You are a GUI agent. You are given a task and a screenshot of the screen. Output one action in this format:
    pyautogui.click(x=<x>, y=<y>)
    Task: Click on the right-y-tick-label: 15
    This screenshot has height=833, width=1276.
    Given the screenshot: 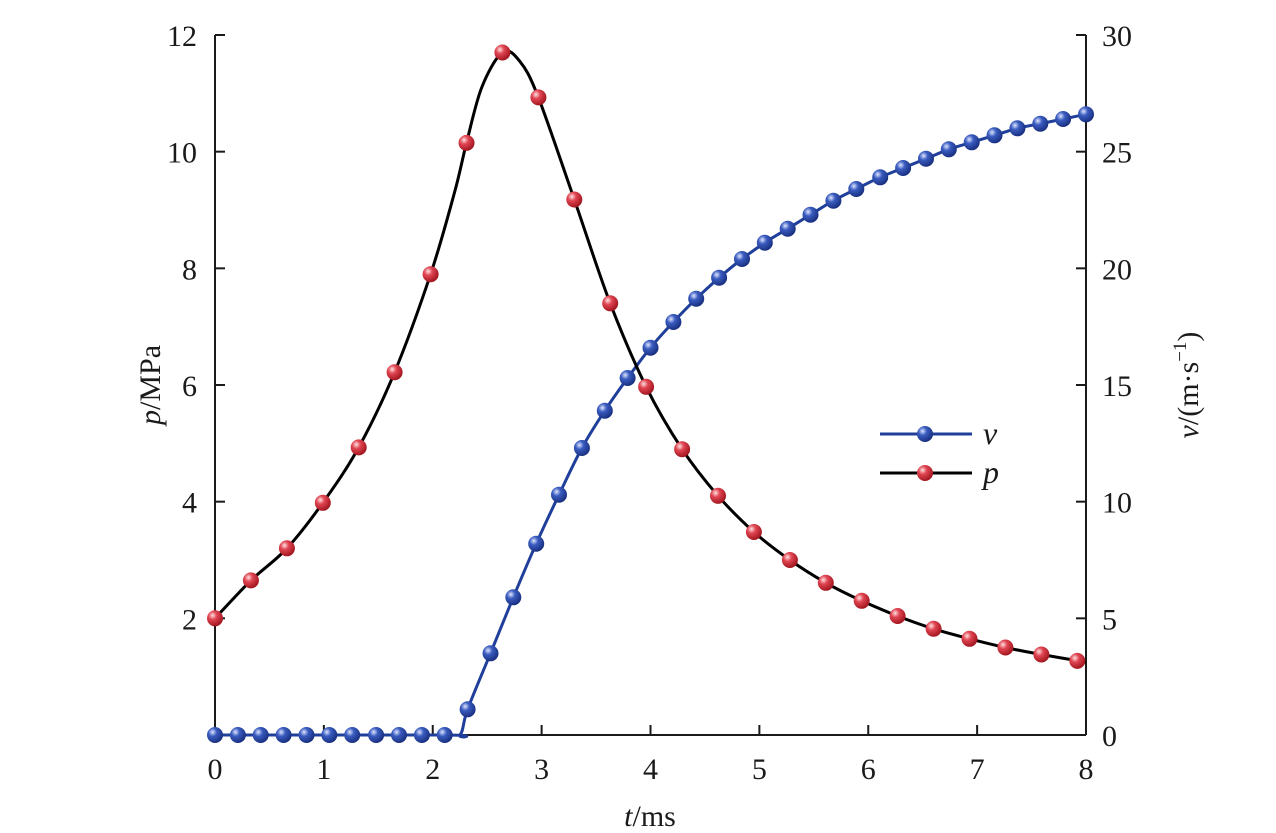 What is the action you would take?
    pyautogui.click(x=1117, y=386)
    